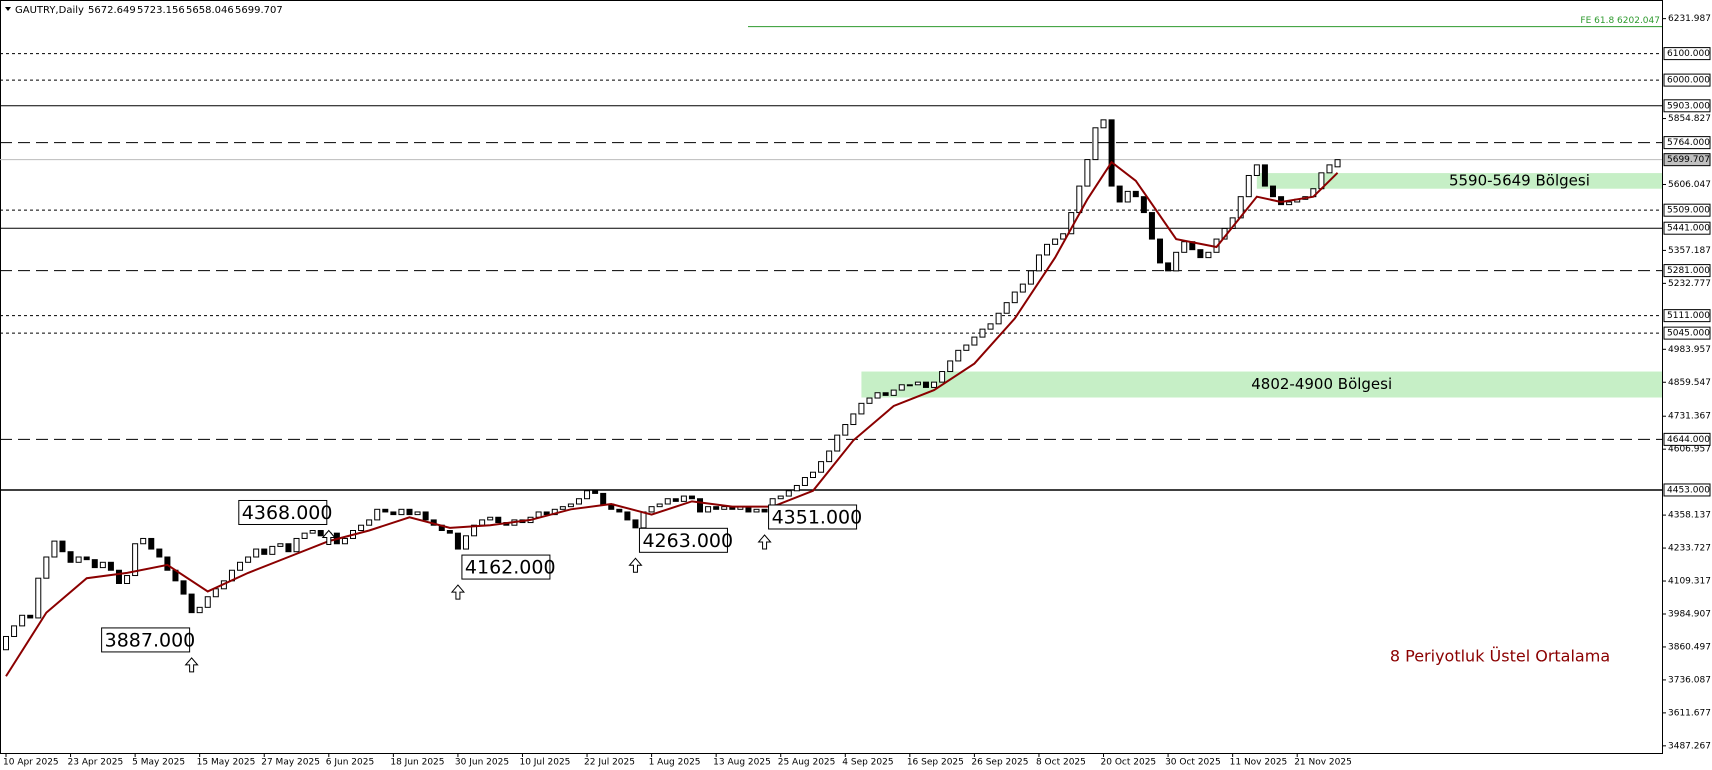  What do you see at coordinates (1688, 490) in the screenshot?
I see `level-label: 4453.000` at bounding box center [1688, 490].